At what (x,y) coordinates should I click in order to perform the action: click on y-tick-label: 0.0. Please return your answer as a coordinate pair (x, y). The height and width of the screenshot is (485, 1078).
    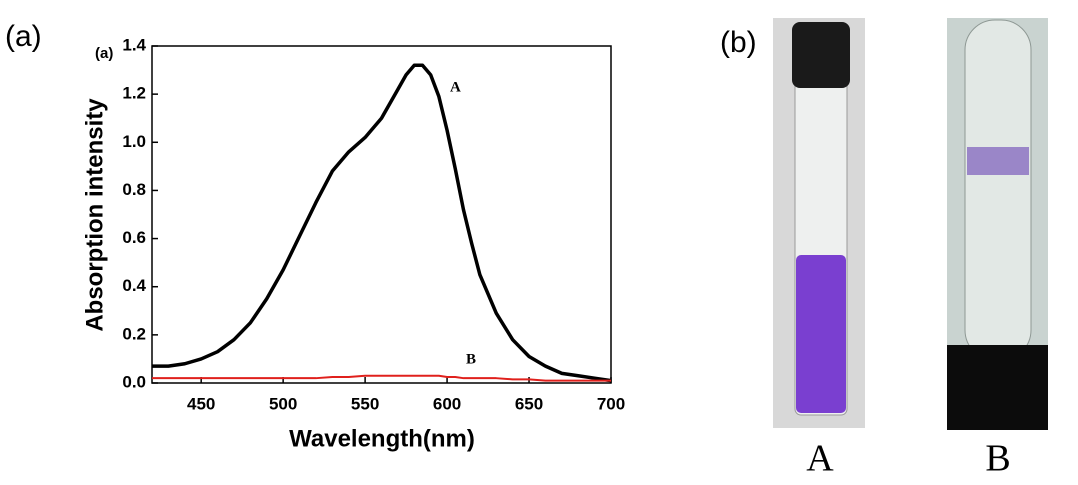
    Looking at the image, I should click on (134, 381).